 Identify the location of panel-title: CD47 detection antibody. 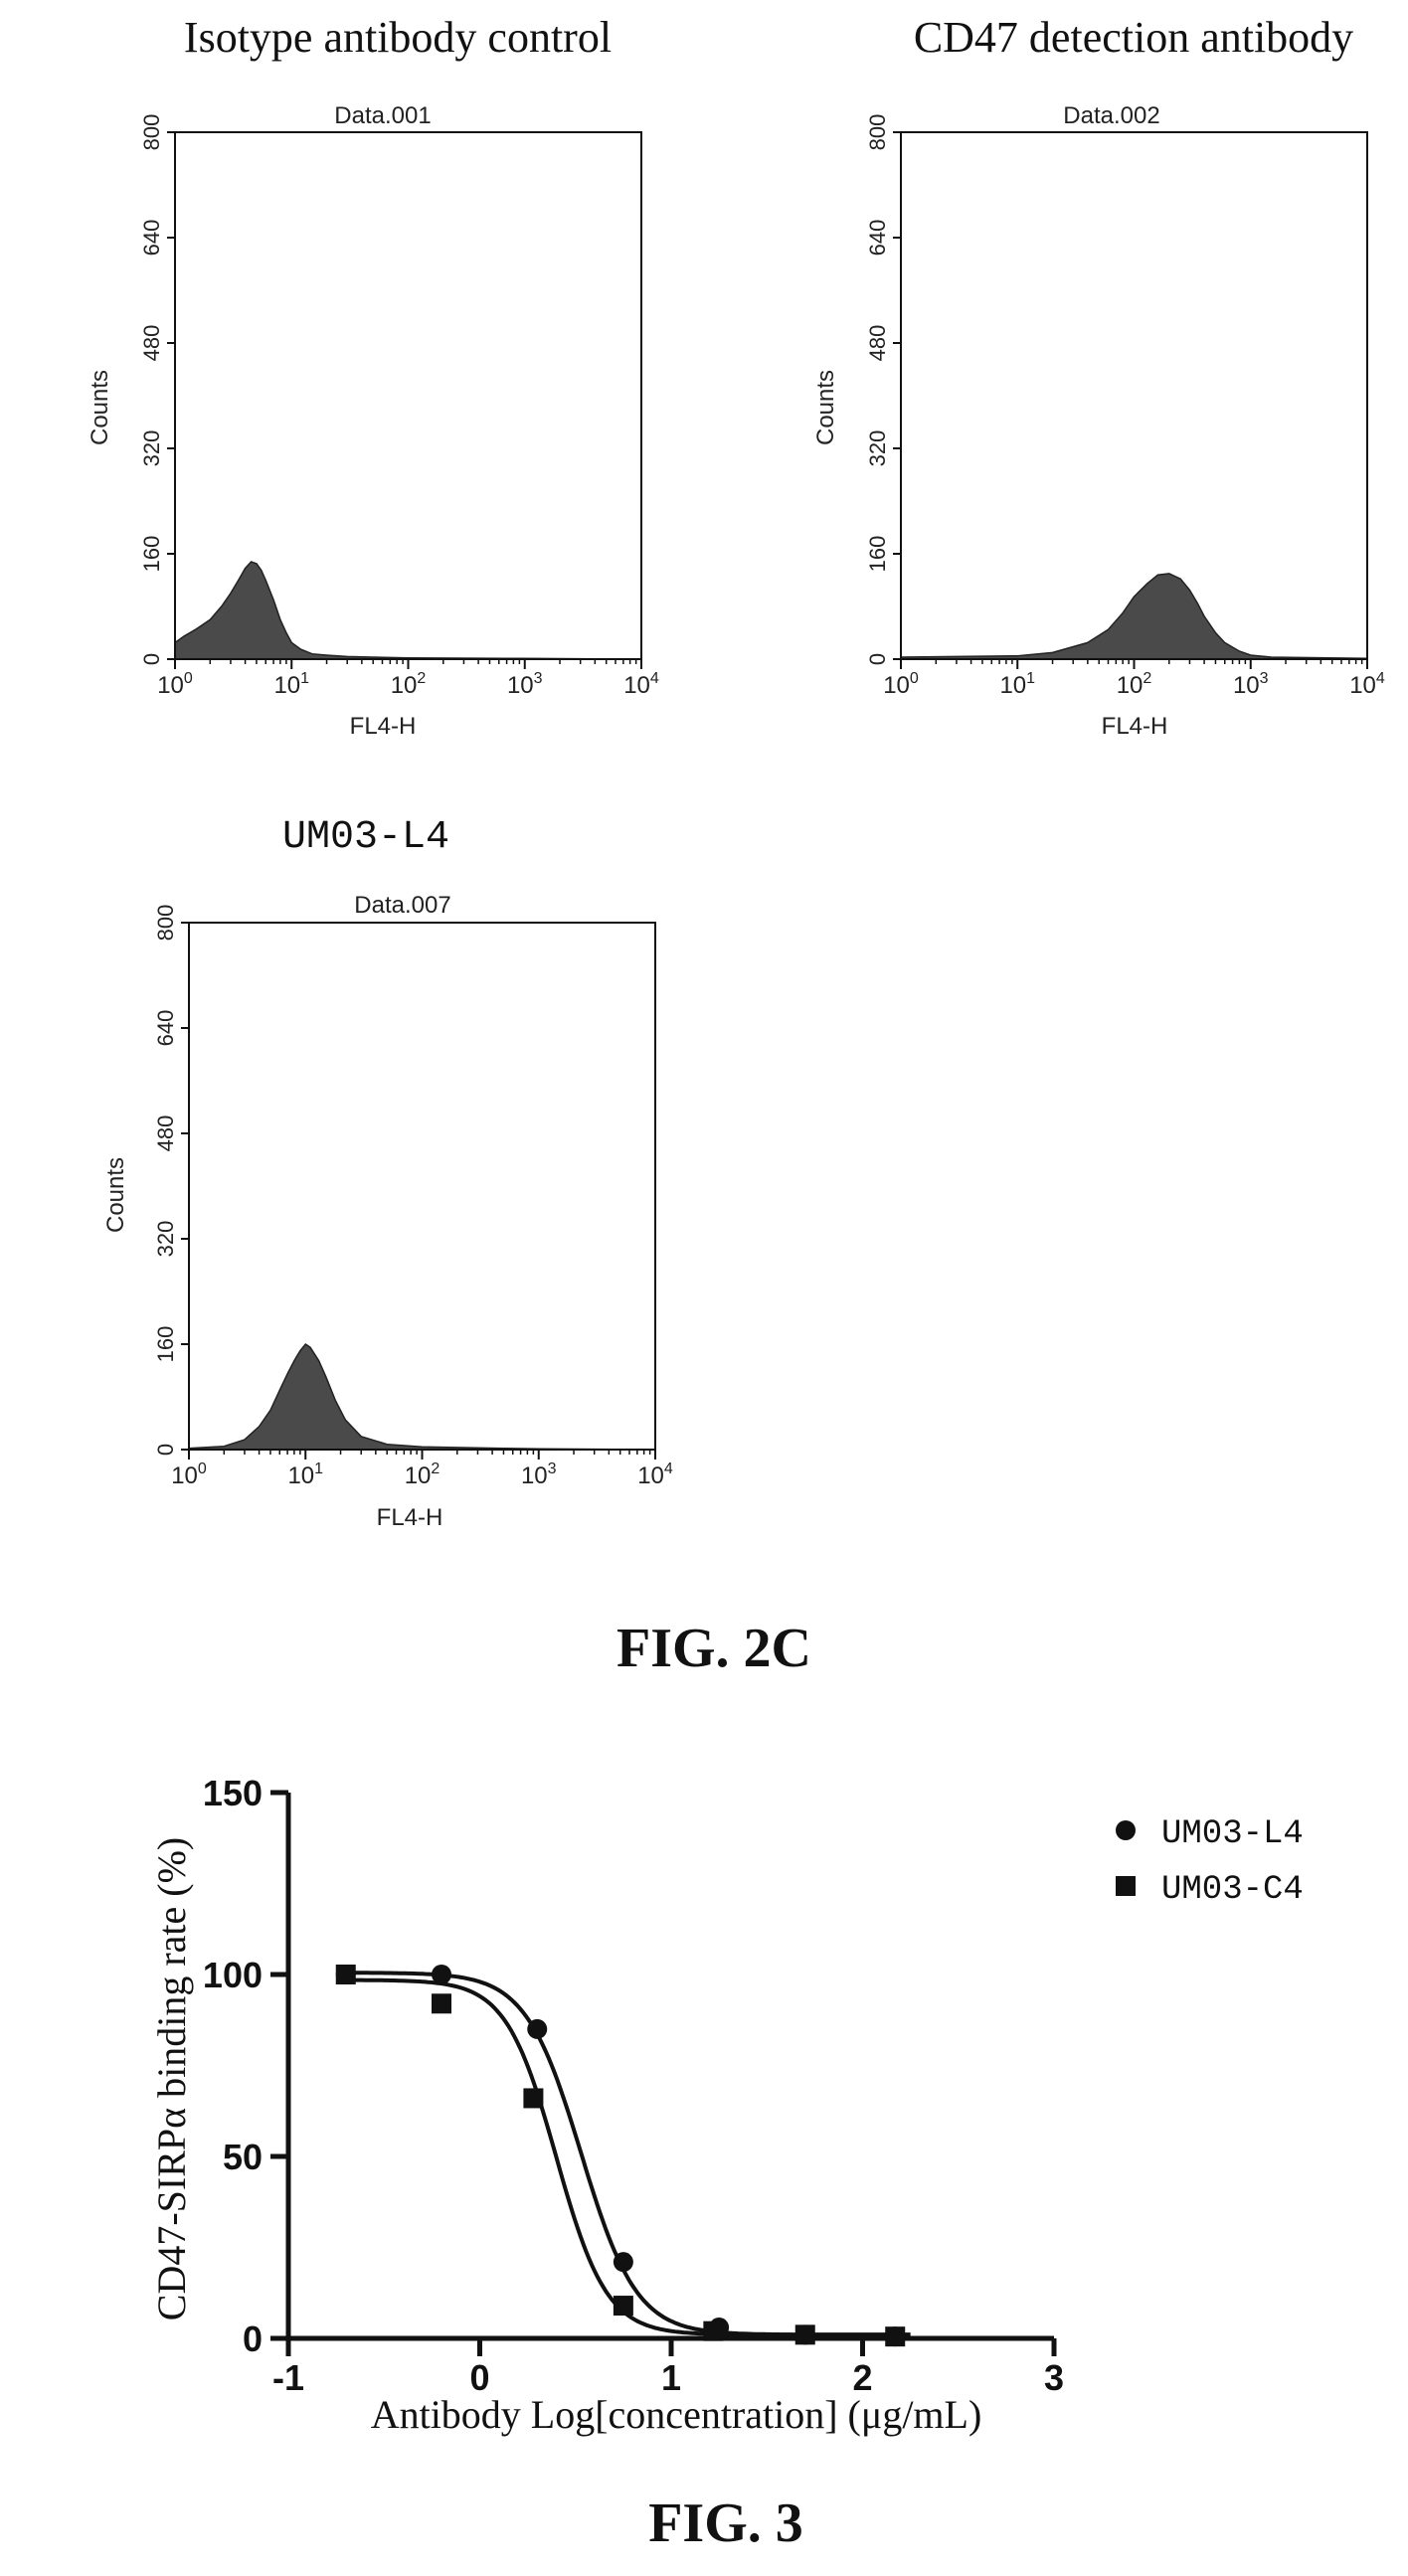
(1133, 37).